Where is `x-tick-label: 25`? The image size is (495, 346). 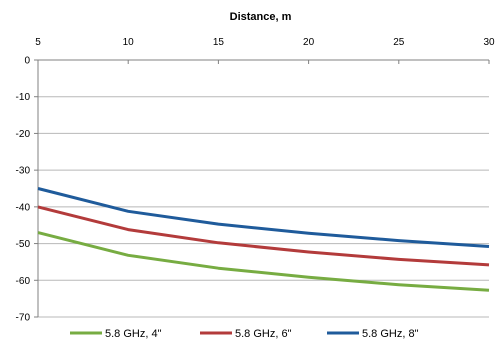 x-tick-label: 25 is located at coordinates (399, 42).